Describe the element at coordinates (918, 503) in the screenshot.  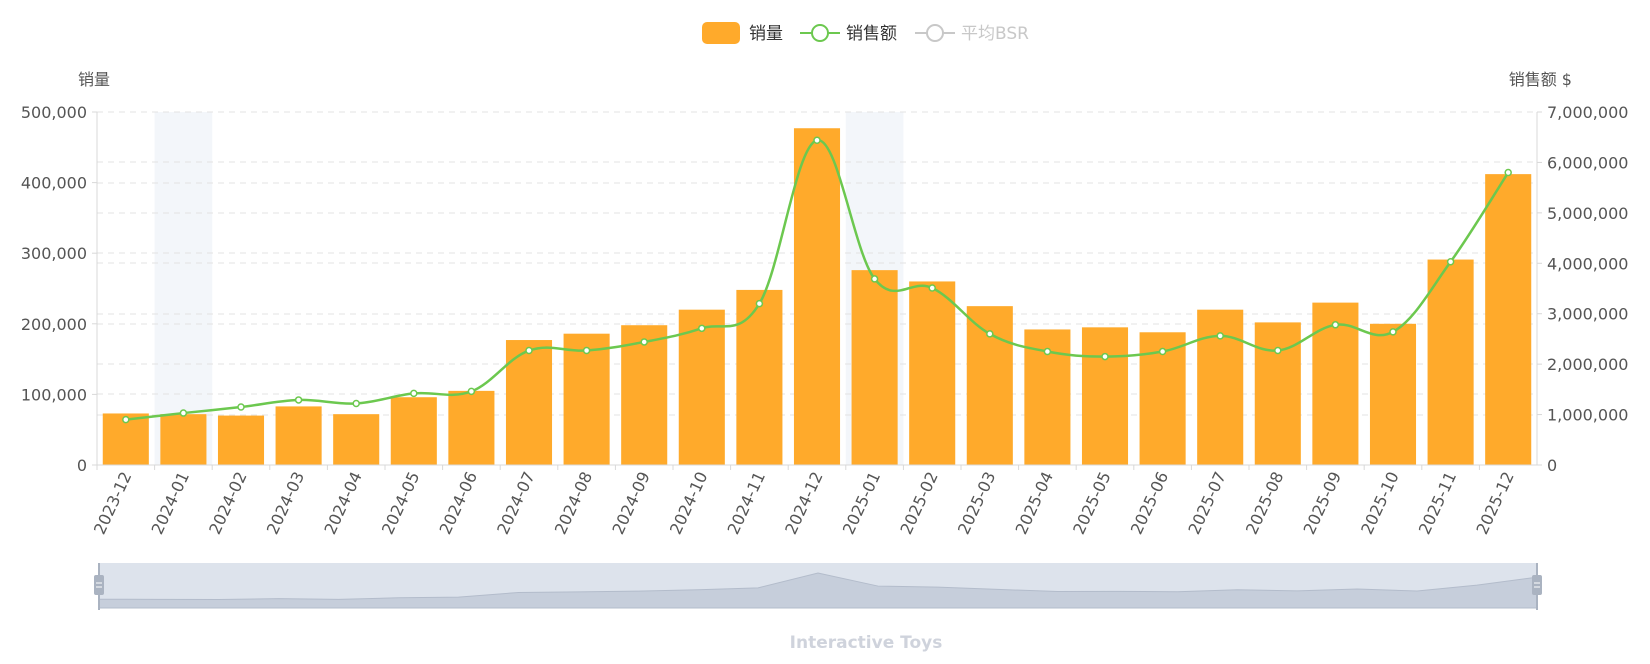
I see `x-axis-tick-label: 2025-02` at that location.